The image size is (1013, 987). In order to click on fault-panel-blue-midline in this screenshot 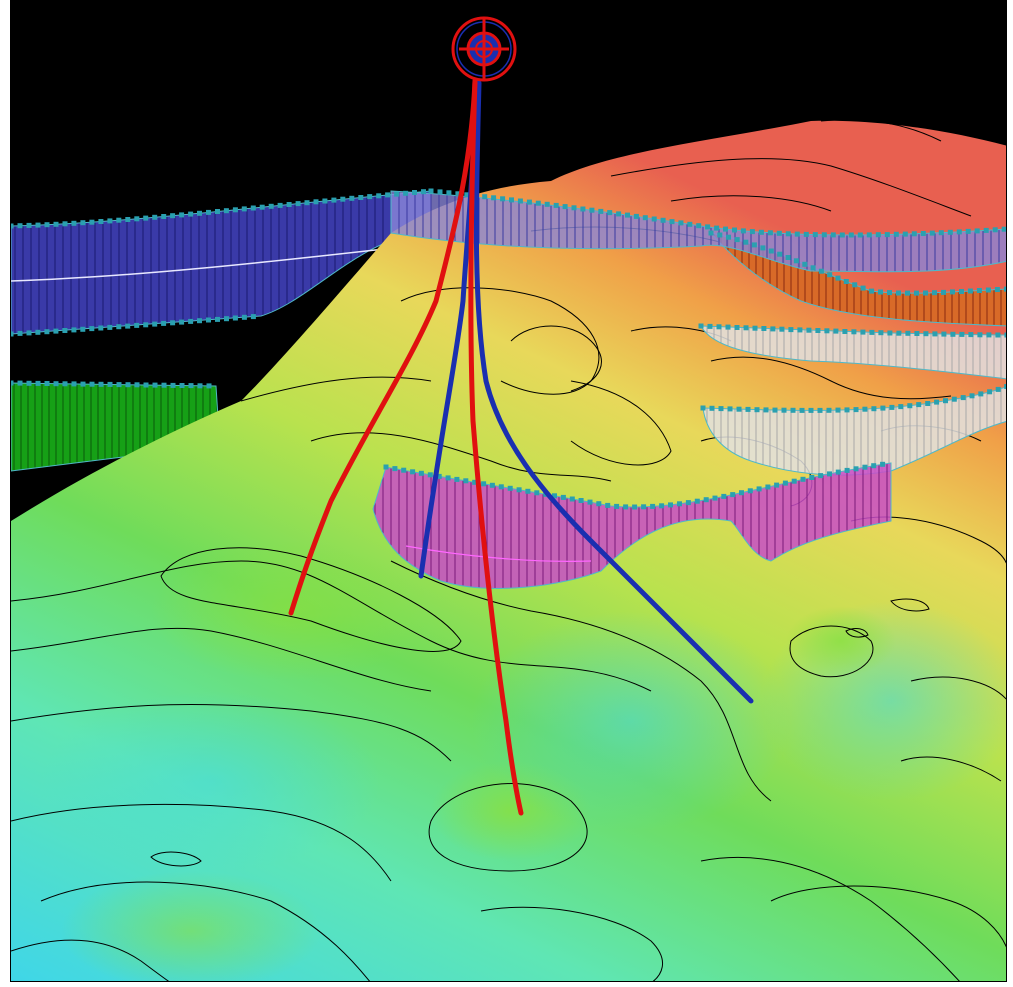, I will do `click(211, 263)`.